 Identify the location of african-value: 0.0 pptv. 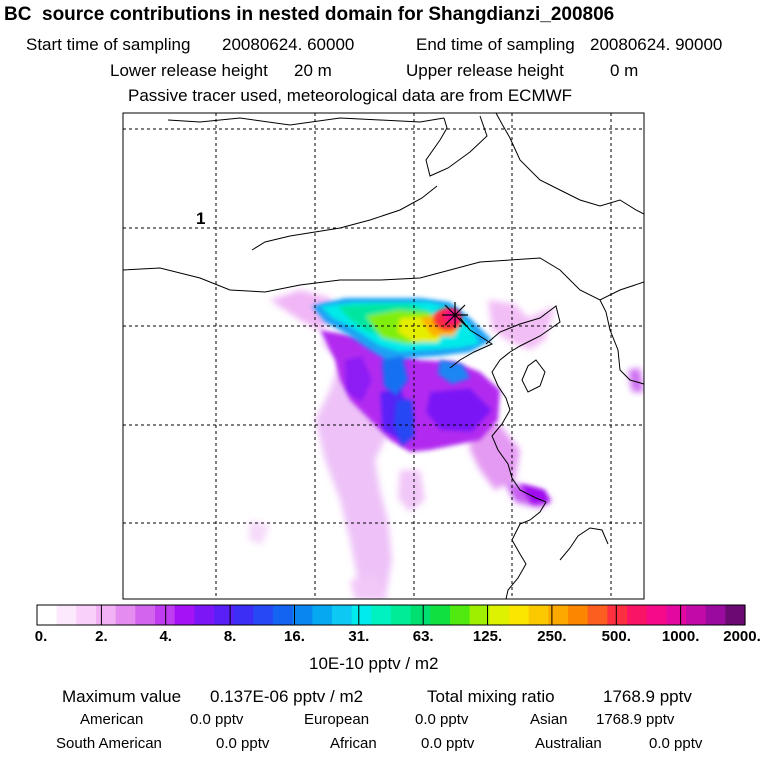
(448, 743).